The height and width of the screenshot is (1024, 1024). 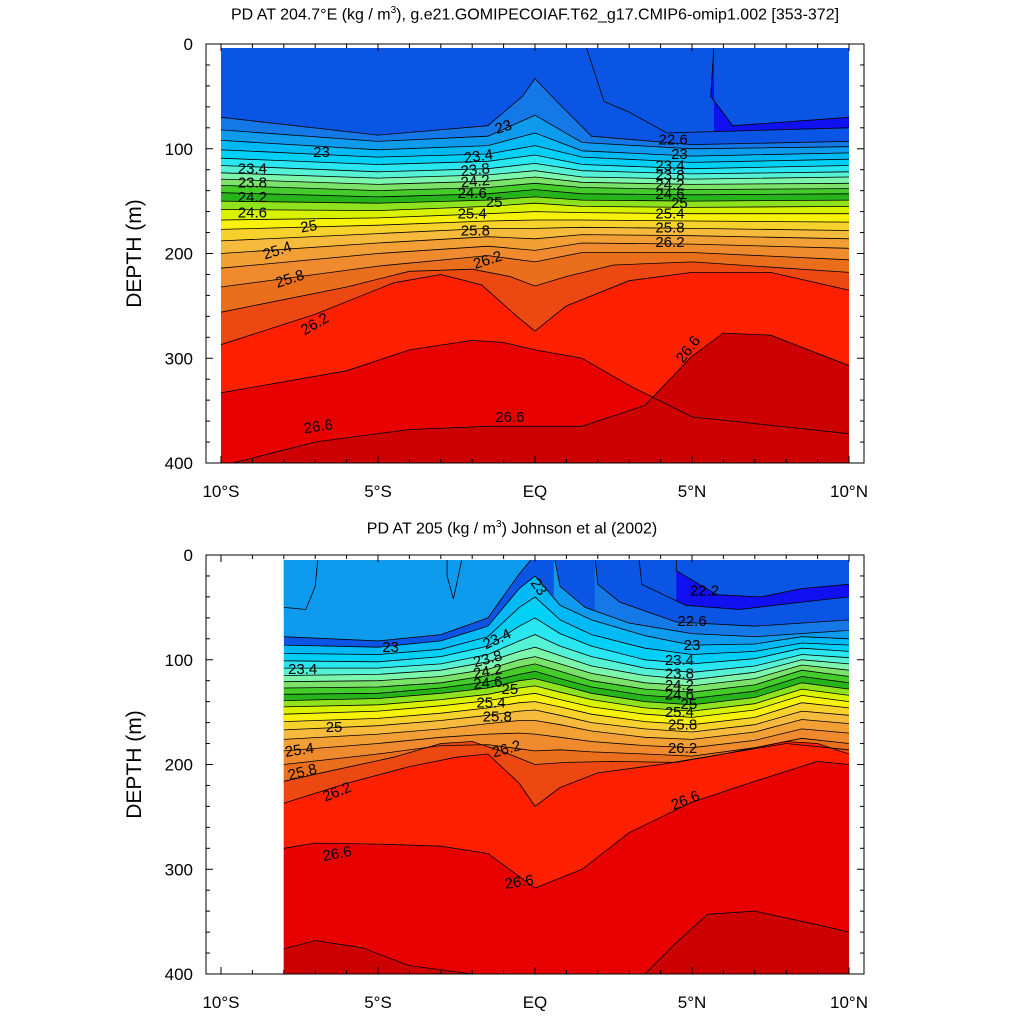 What do you see at coordinates (669, 184) in the screenshot?
I see `top-contour-label-24: 24.2` at bounding box center [669, 184].